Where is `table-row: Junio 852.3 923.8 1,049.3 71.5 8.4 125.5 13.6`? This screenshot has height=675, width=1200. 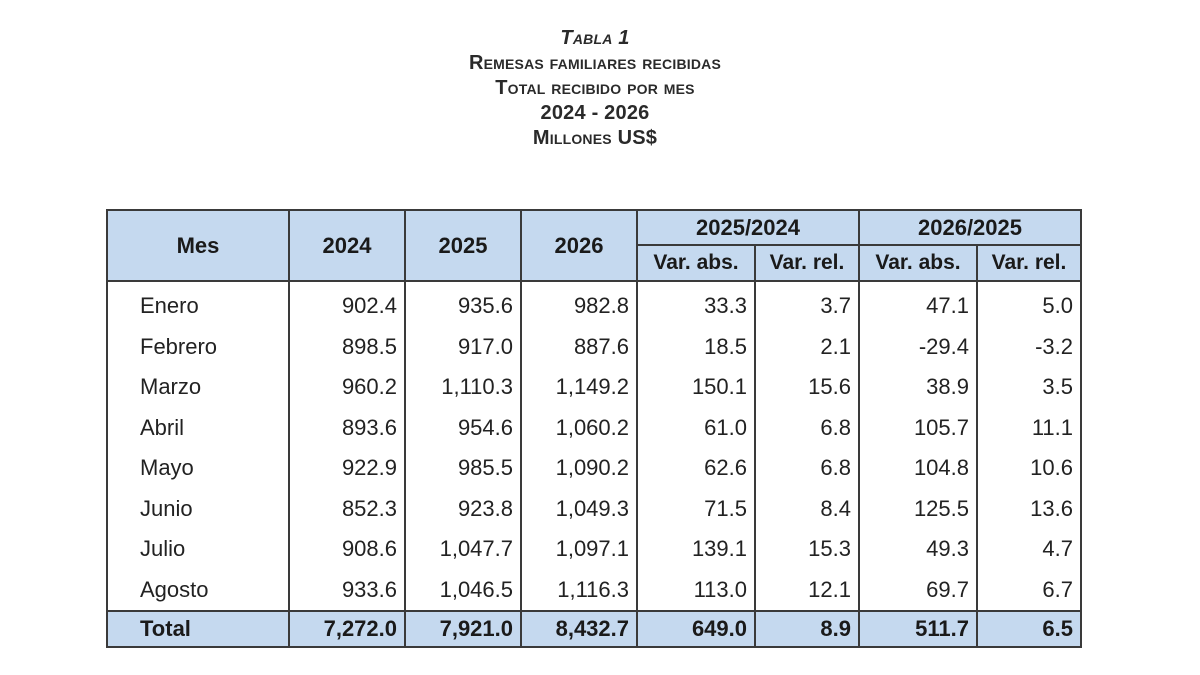
table-row: Junio 852.3 923.8 1,049.3 71.5 8.4 125.5 13.6 is located at coordinates (594, 508).